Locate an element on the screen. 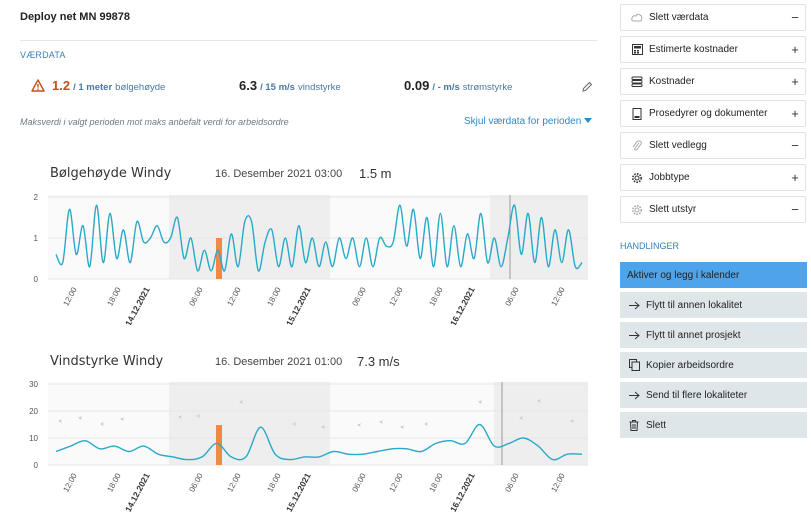  current-speed-limit: / - m/s is located at coordinates (446, 87).